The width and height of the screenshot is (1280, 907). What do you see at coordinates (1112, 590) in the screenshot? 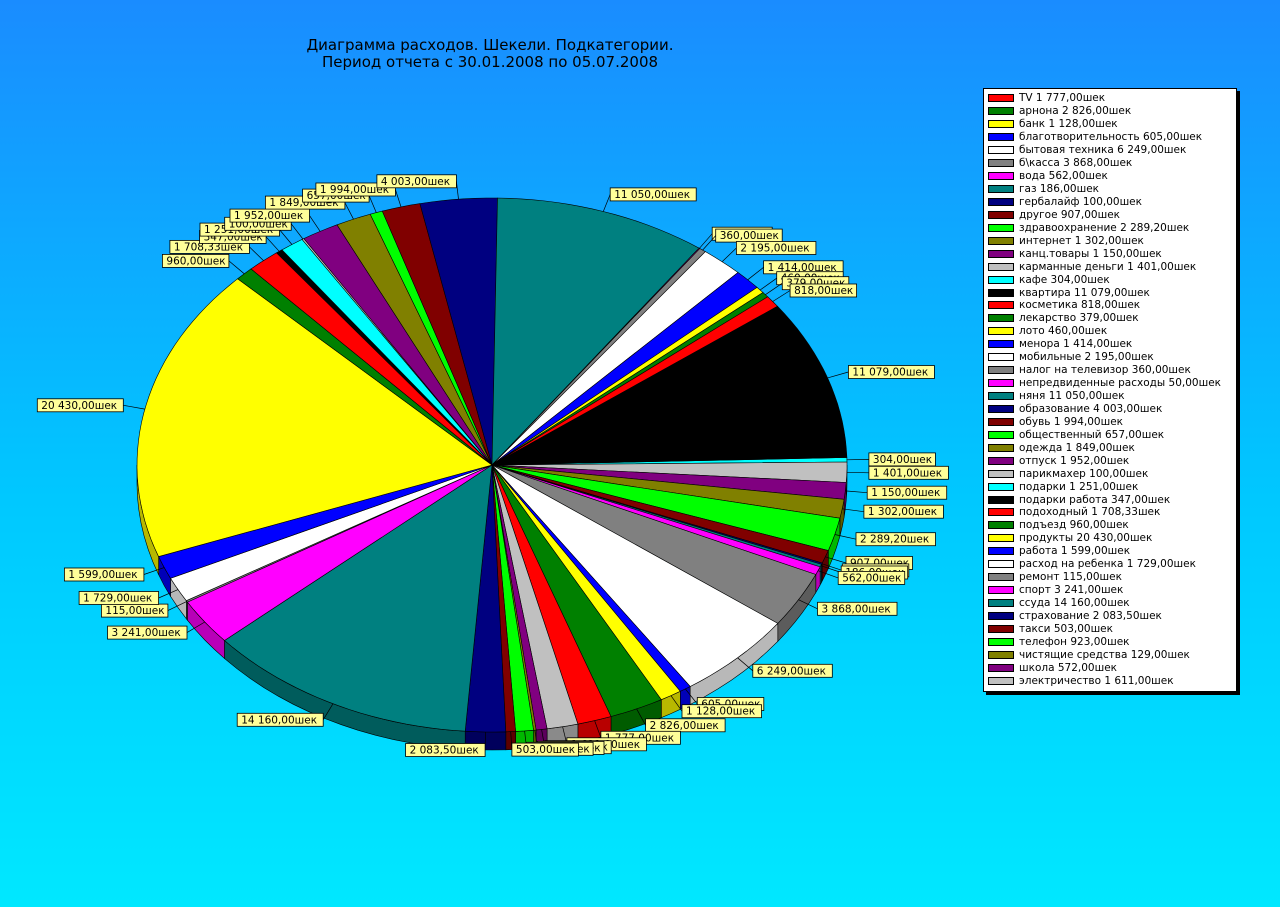
I see `legend-item: спорт 3 241,00шек` at bounding box center [1112, 590].